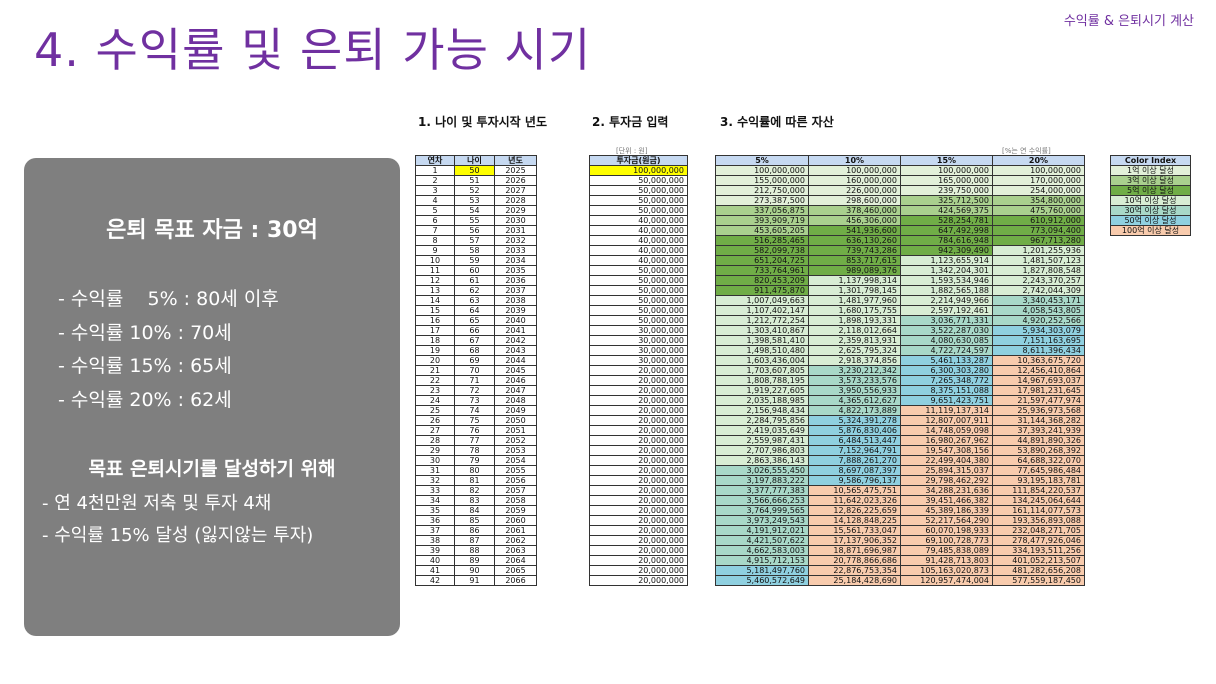 The height and width of the screenshot is (684, 1216). What do you see at coordinates (435, 580) in the screenshot?
I see `year-no-cell: 42` at bounding box center [435, 580].